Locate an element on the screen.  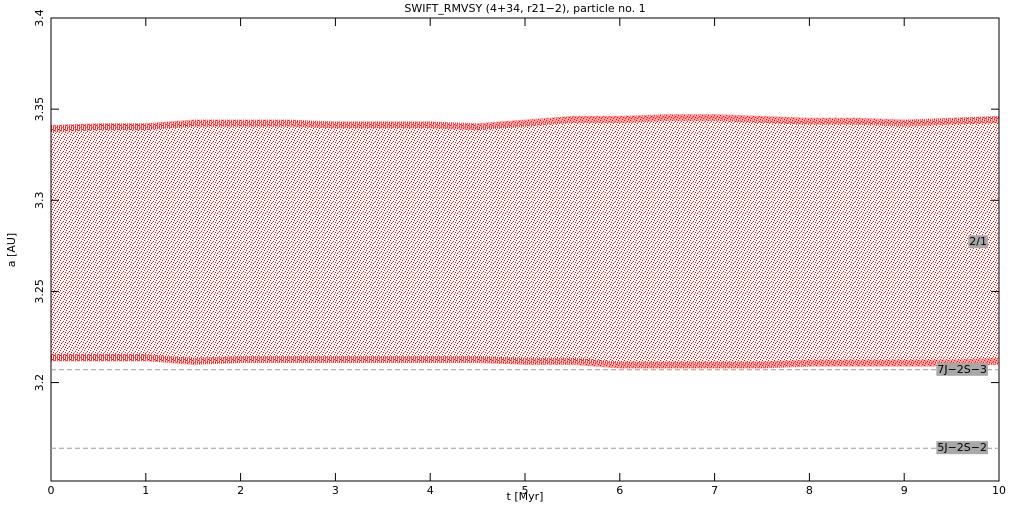
x-tick-label: 4 is located at coordinates (430, 490).